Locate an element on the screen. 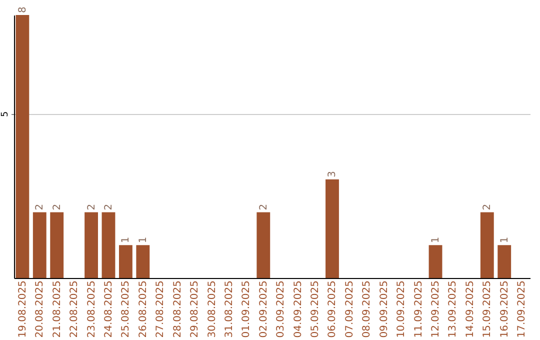 This screenshot has width=540, height=340. x-tick-label: 26.08.2025 is located at coordinates (143, 309).